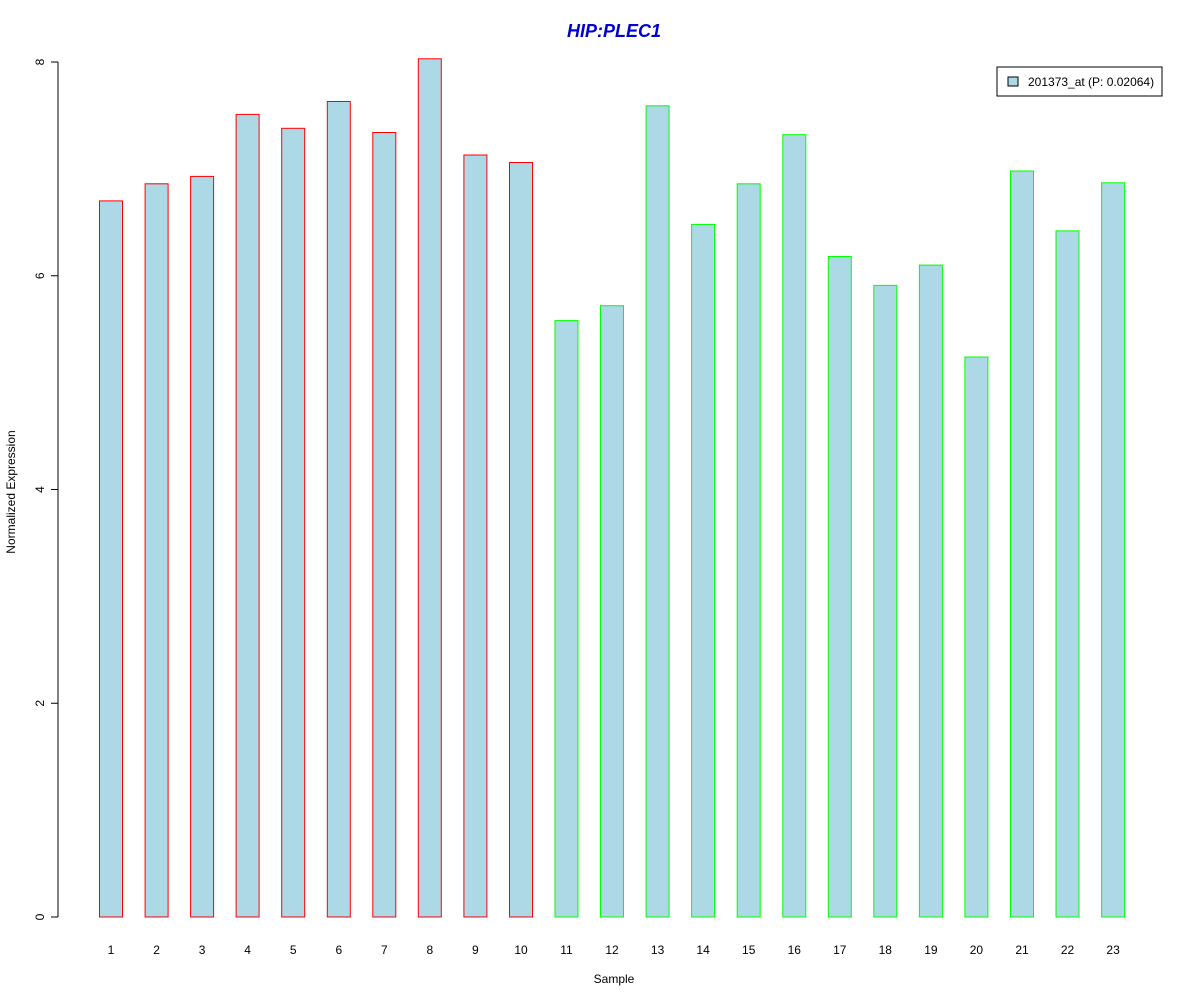  What do you see at coordinates (977, 950) in the screenshot?
I see `x-tick-label: 20` at bounding box center [977, 950].